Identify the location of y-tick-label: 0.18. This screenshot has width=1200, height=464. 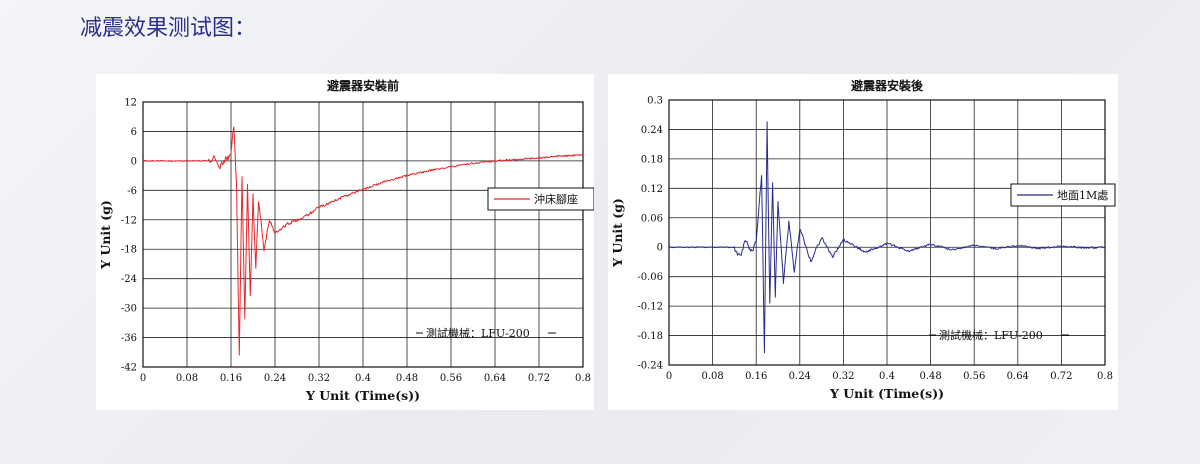
(652, 159).